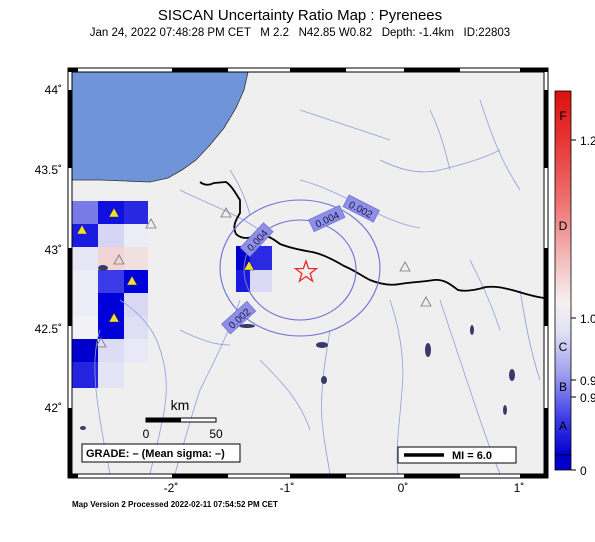 This screenshot has height=542, width=595. Describe the element at coordinates (563, 387) in the screenshot. I see `colorbar-letter: B` at that location.